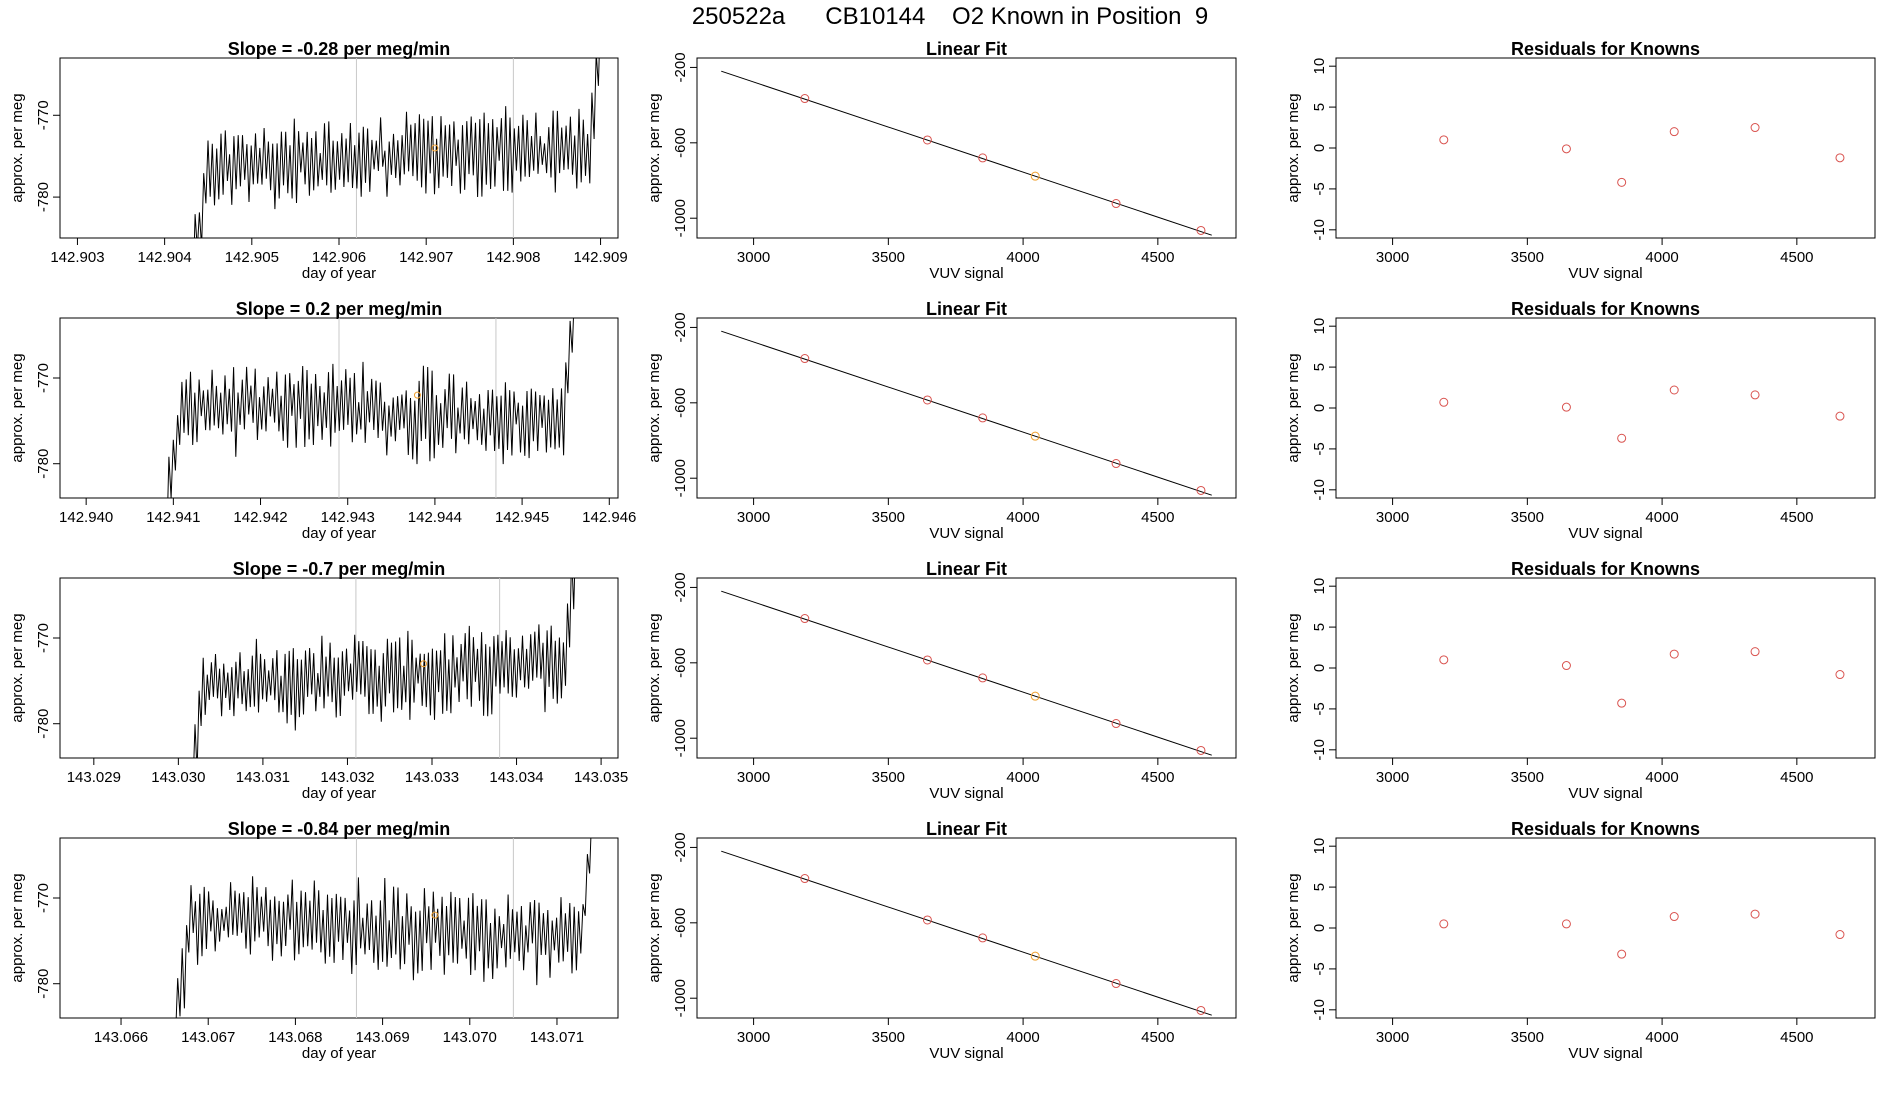 The height and width of the screenshot is (1100, 1900). Describe the element at coordinates (260, 517) in the screenshot. I see `x-tick-label: 142.942` at that location.